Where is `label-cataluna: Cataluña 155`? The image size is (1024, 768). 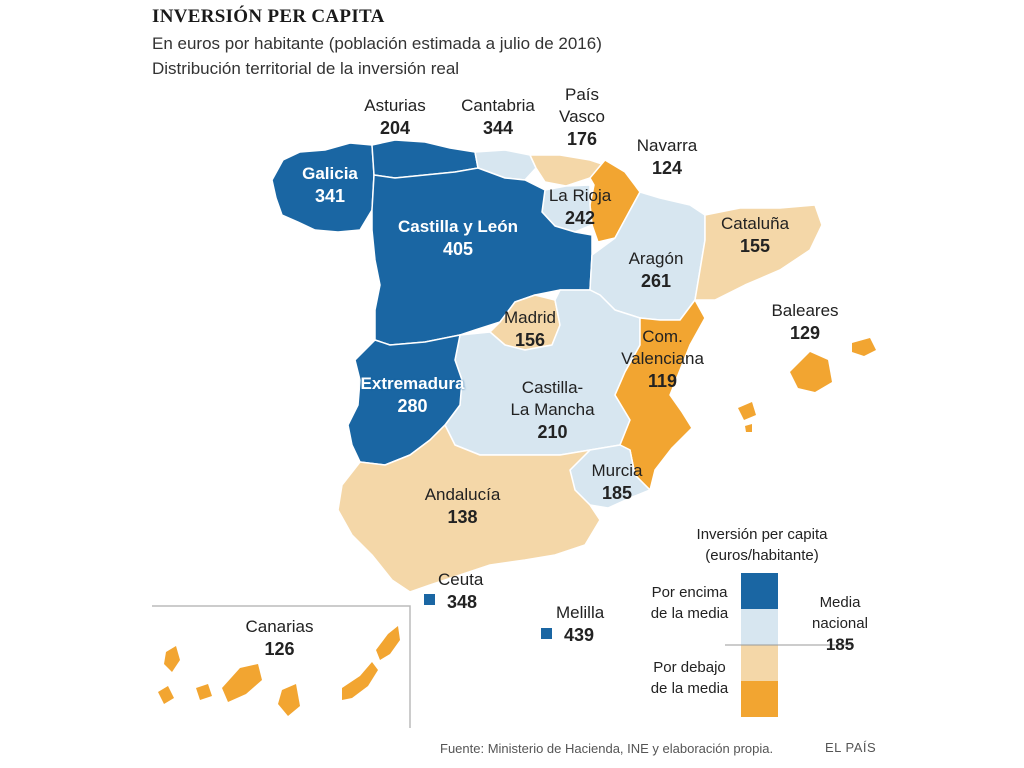
label-cataluna: Cataluña 155 is located at coordinates (755, 235).